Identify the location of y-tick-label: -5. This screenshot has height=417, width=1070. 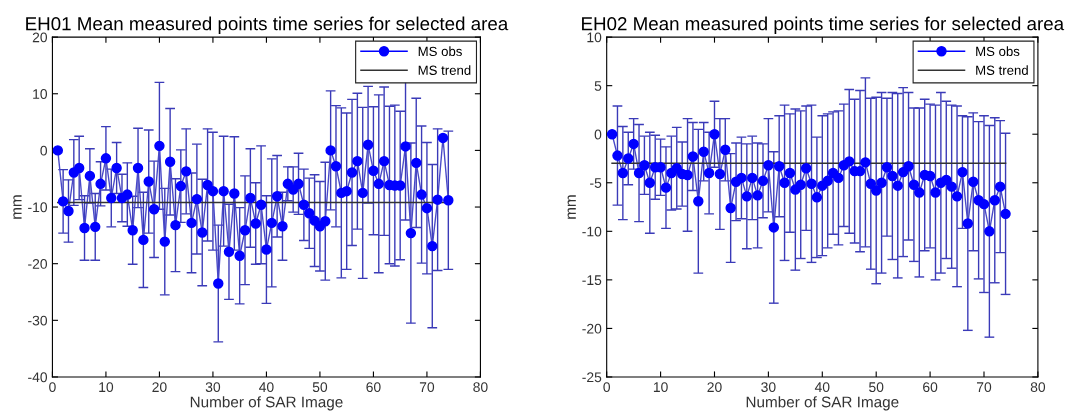
(596, 183).